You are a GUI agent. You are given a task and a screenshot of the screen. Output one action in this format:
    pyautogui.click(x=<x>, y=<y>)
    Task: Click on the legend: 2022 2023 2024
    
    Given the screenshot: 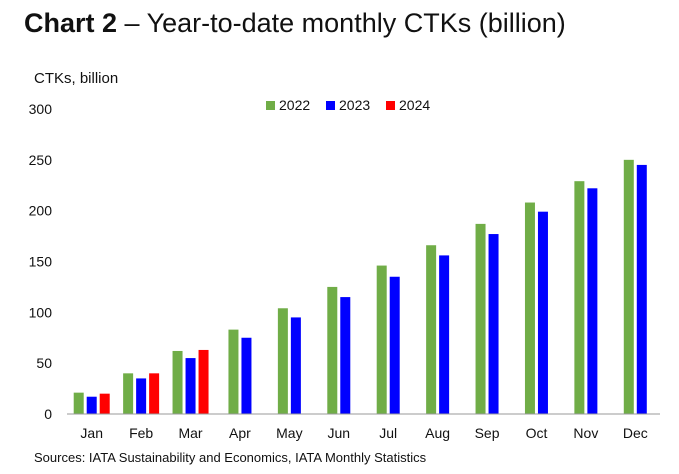 What is the action you would take?
    pyautogui.click(x=348, y=105)
    